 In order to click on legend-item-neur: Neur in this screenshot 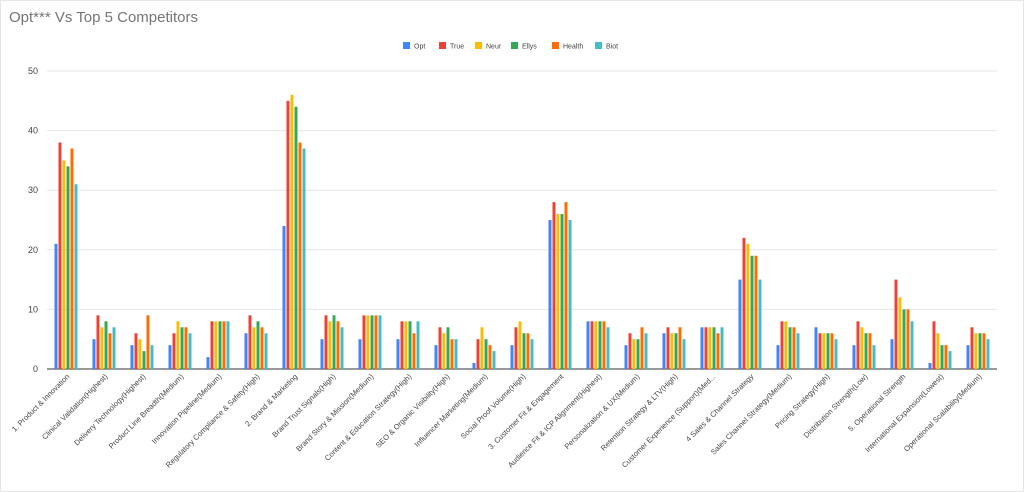, I will do `click(488, 46)`.